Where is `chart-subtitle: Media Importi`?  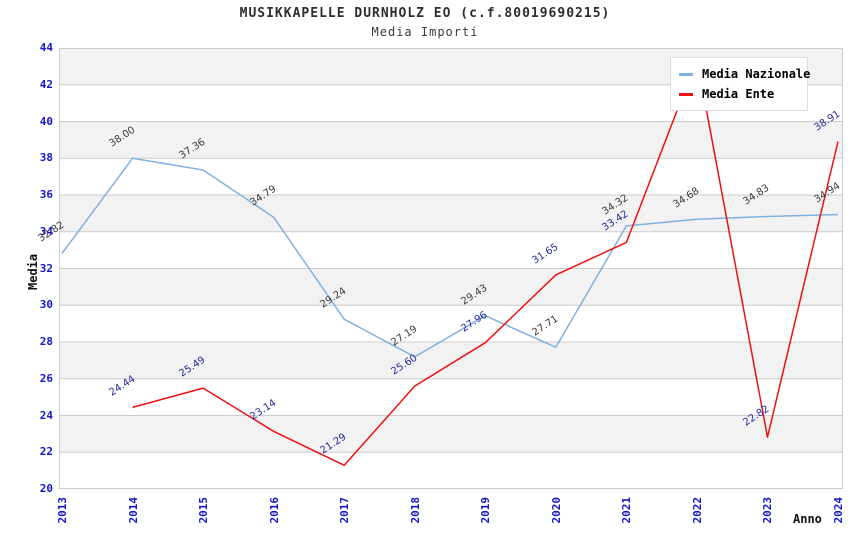
chart-subtitle: Media Importi is located at coordinates (425, 32).